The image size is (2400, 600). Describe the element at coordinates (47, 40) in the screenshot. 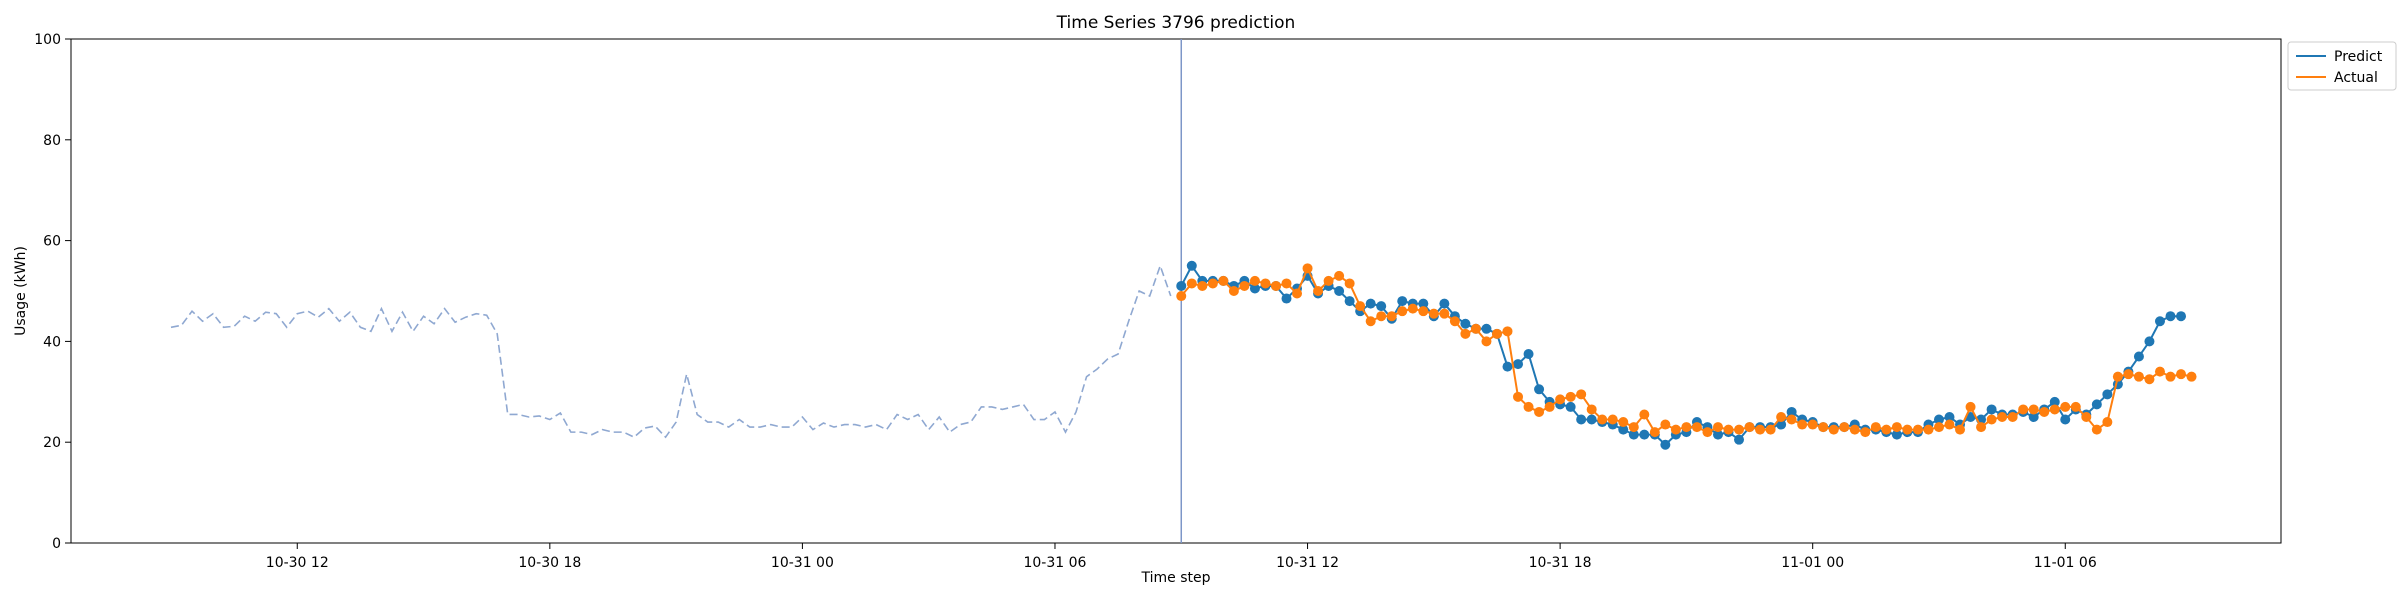

I see `y-tick-label: 100` at that location.